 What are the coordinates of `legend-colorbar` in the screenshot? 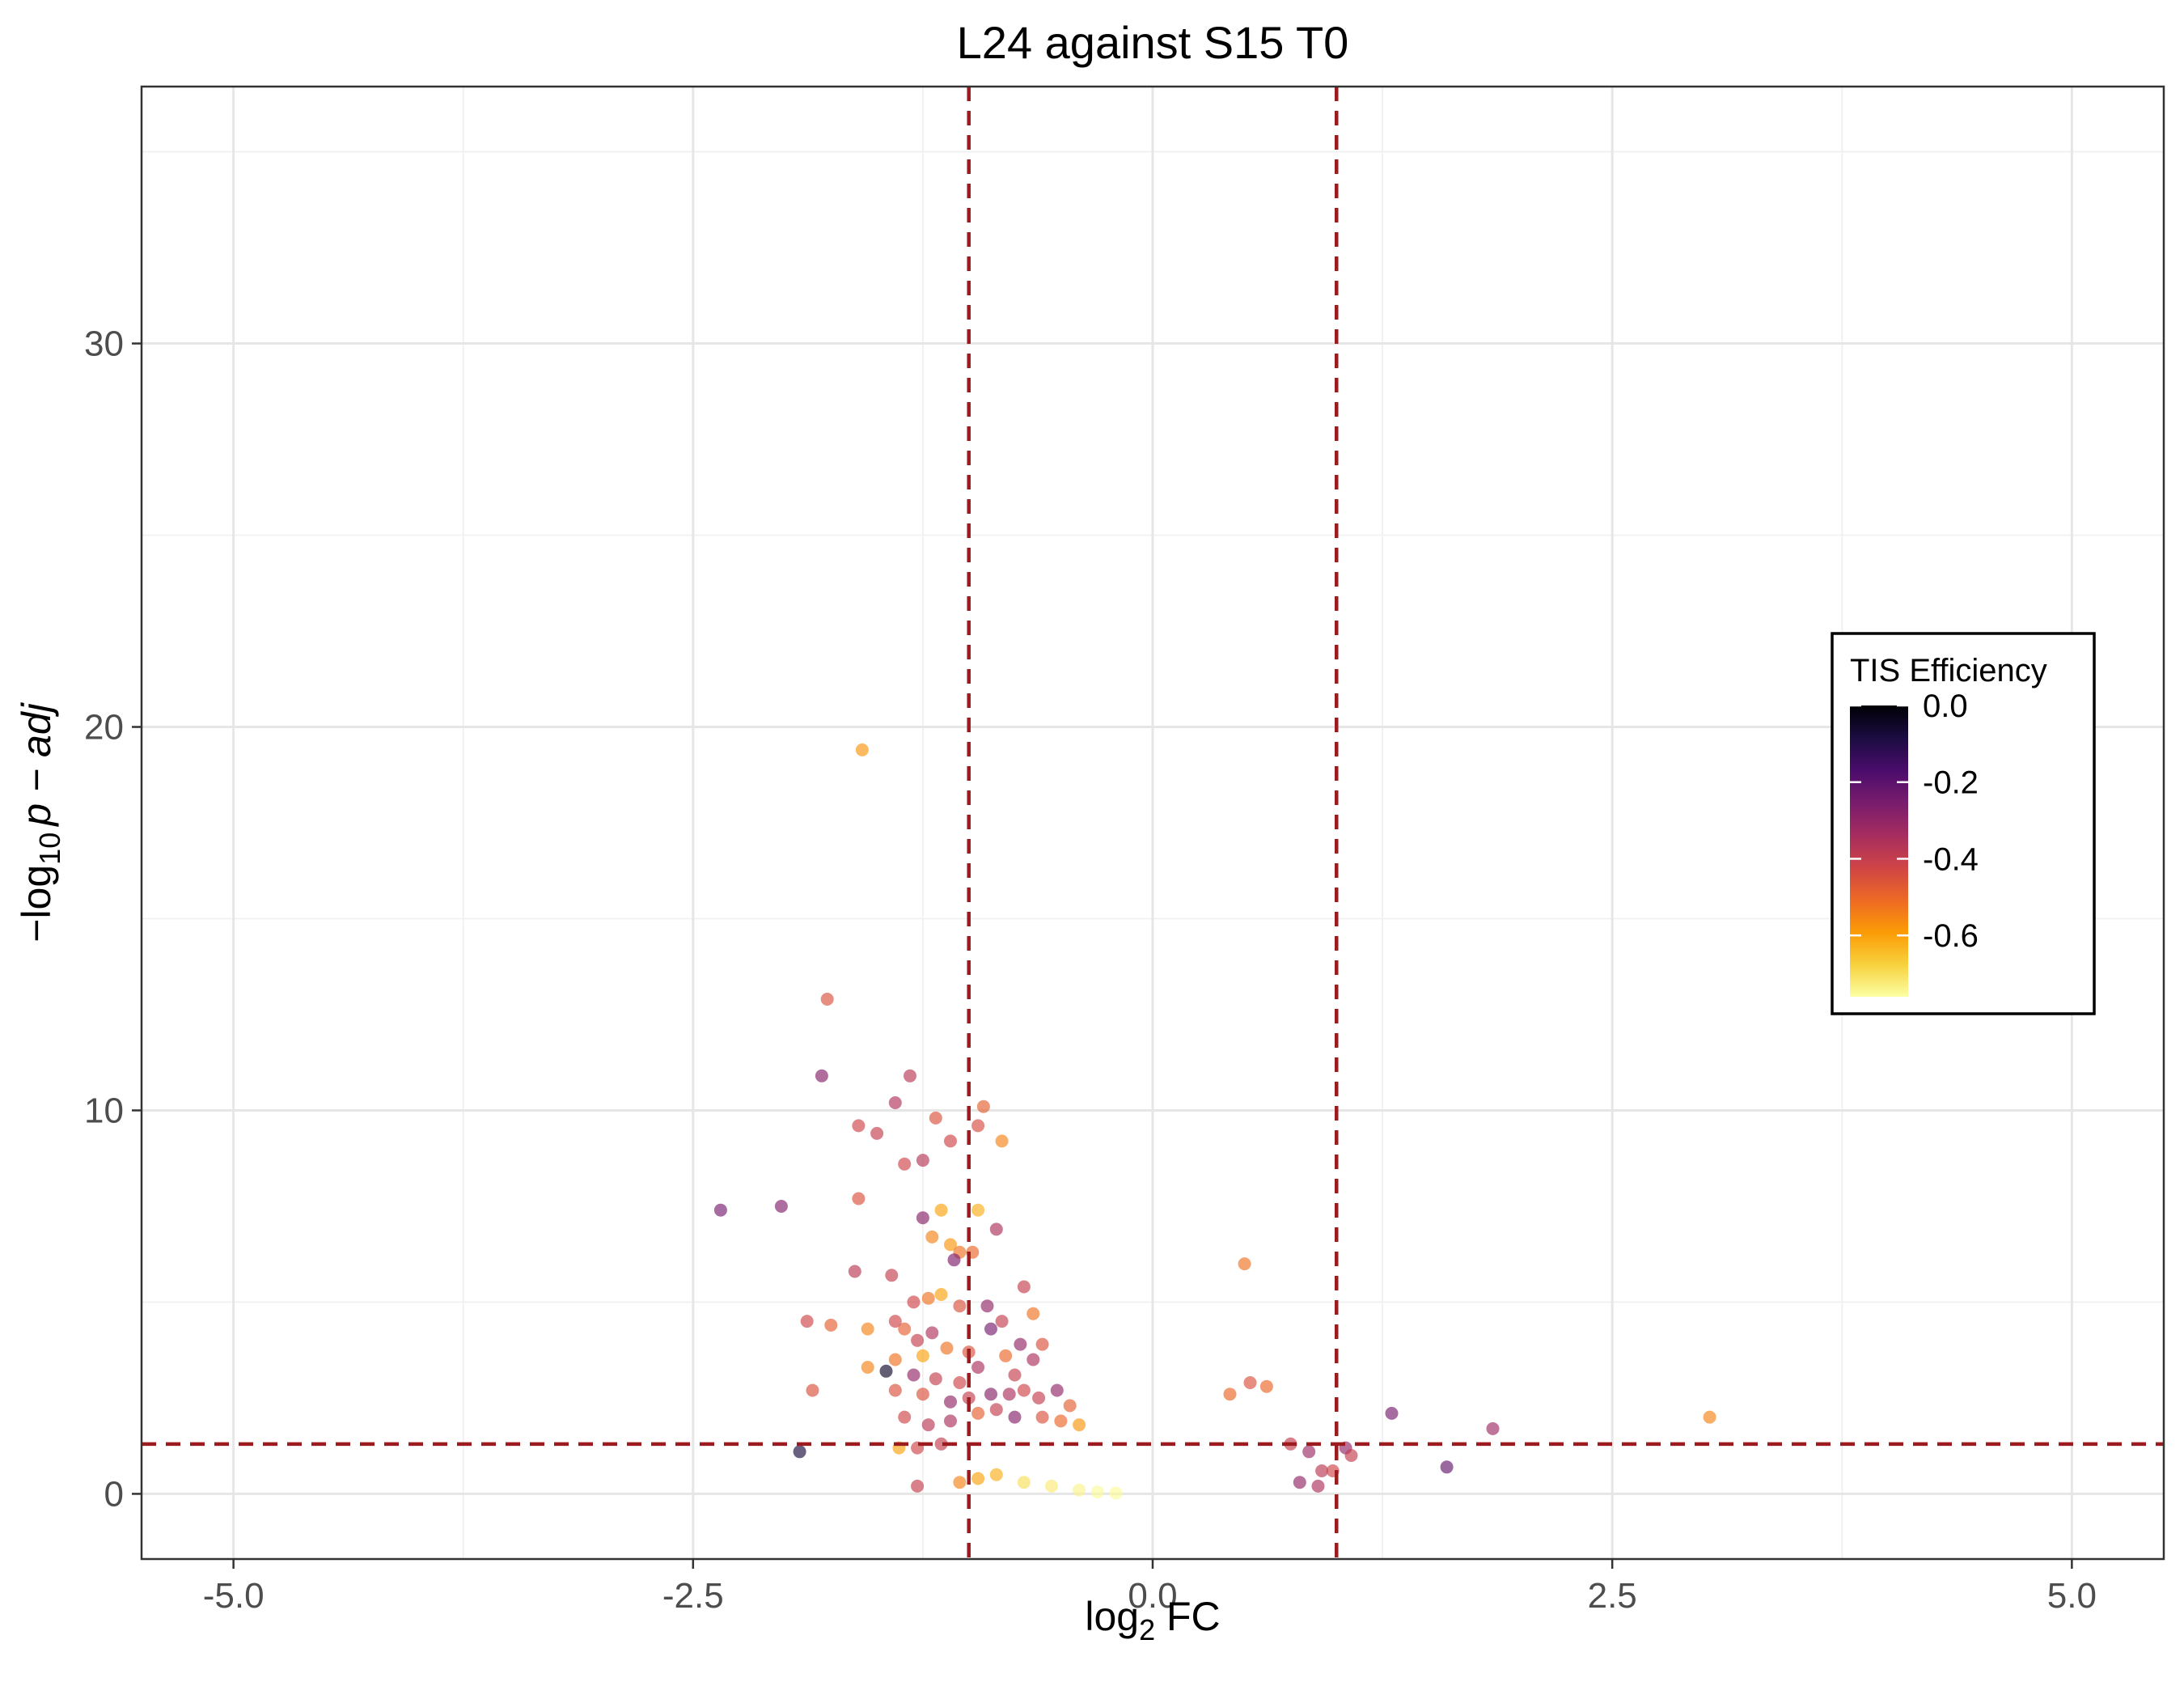 It's located at (1879, 851).